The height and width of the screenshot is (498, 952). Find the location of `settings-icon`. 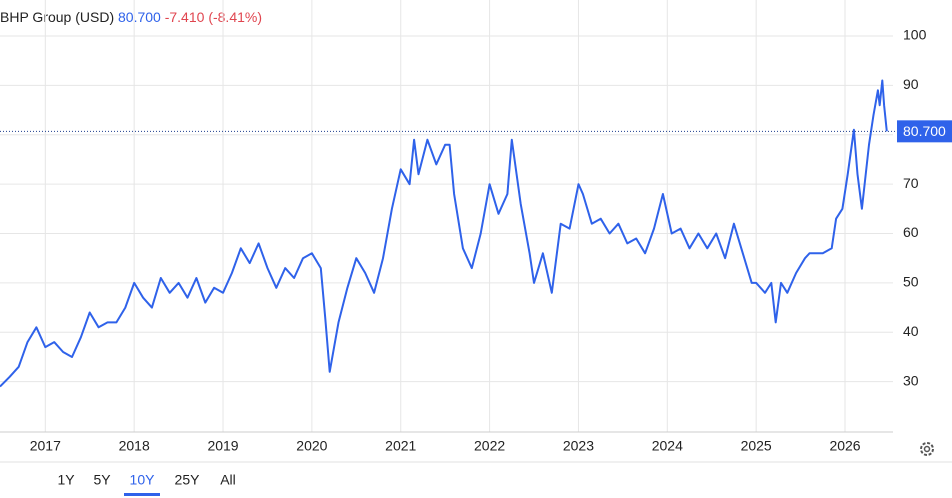

settings-icon is located at coordinates (927, 449).